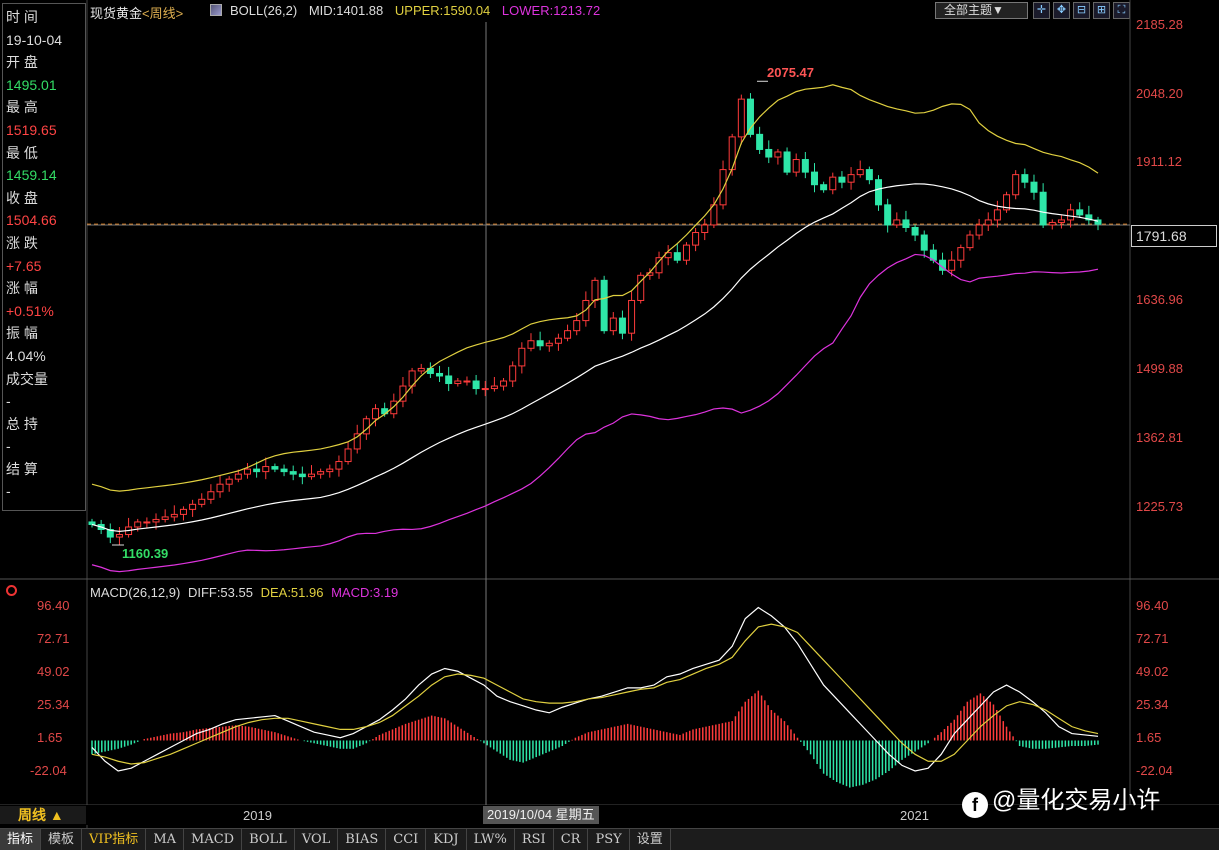 This screenshot has height=850, width=1219. I want to click on tab-psy: PSY, so click(609, 839).